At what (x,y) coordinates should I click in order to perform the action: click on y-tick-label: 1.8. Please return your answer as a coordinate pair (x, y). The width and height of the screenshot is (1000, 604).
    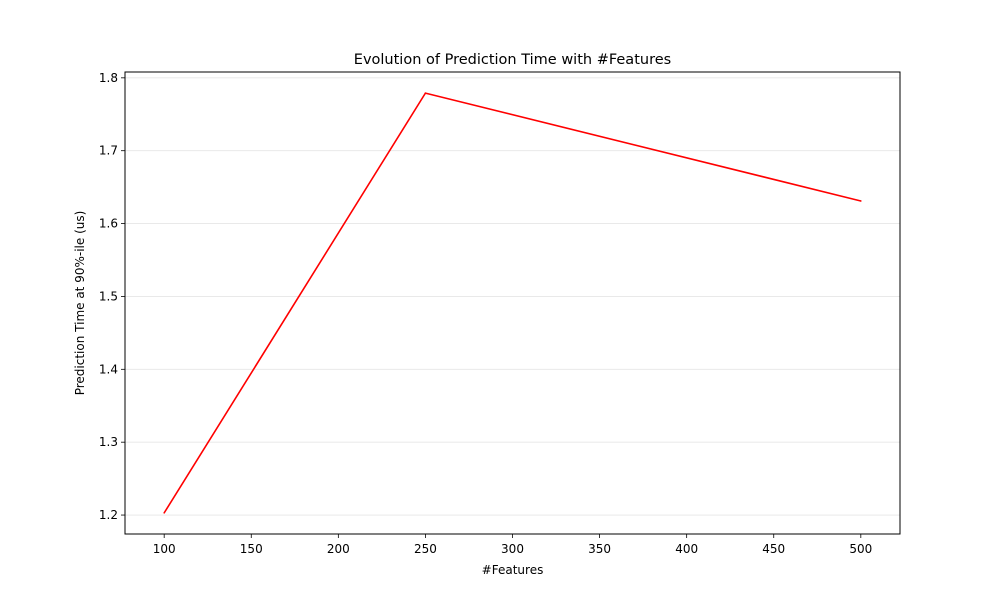
    Looking at the image, I should click on (108, 78).